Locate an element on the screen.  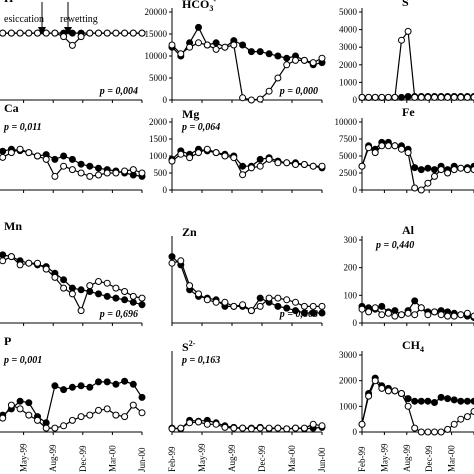
y-tick-label: 10000 is located at coordinates (156, 56).